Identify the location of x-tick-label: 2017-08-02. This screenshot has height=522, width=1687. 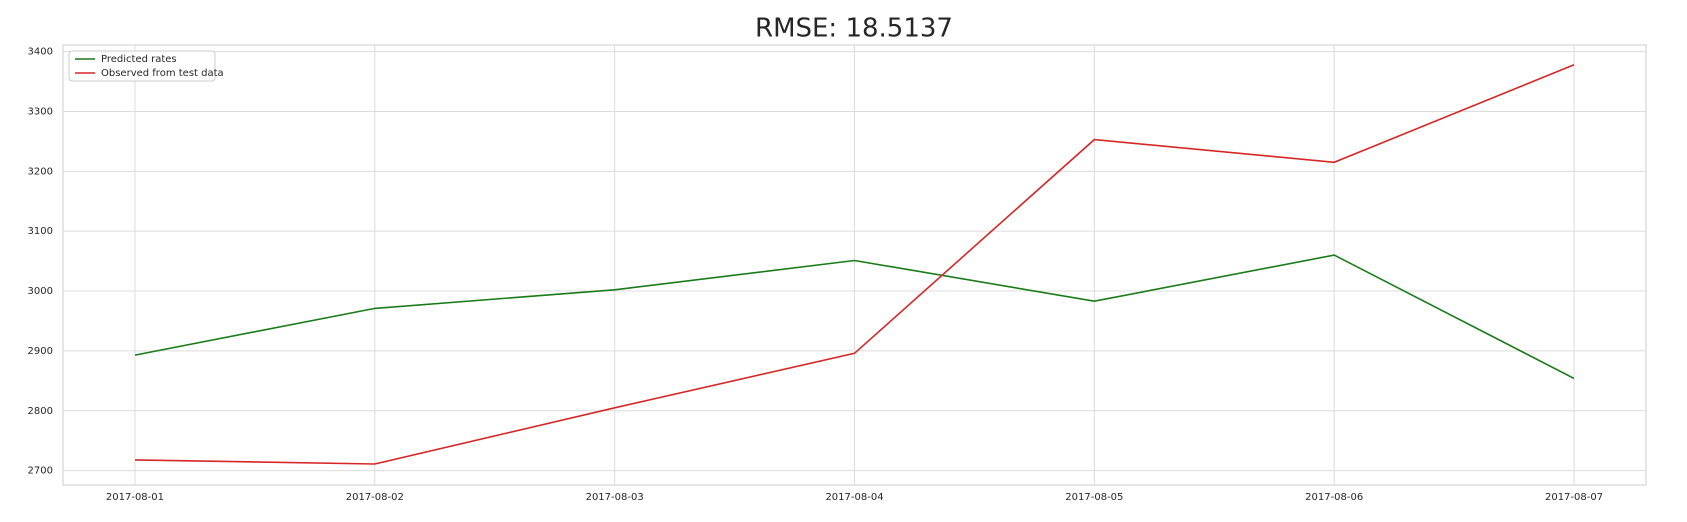
(375, 497).